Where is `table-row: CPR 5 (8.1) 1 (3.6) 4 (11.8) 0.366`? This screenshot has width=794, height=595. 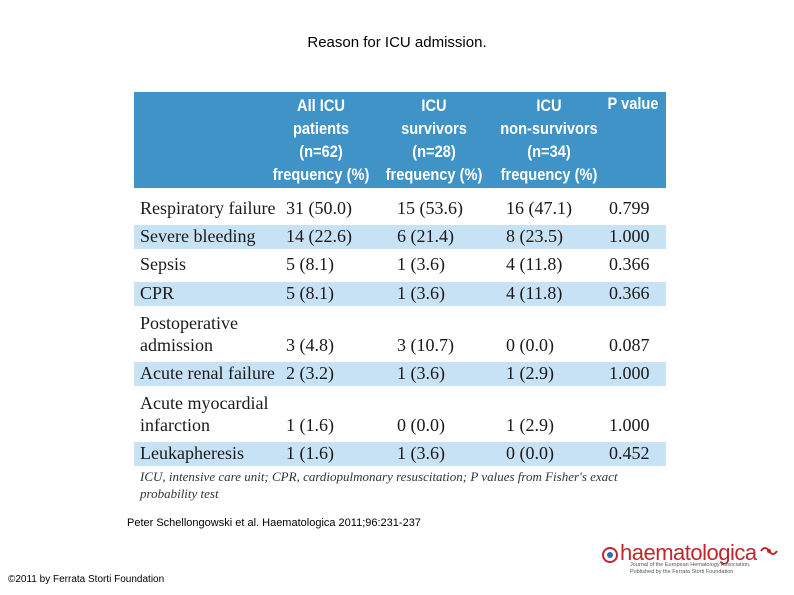 table-row: CPR 5 (8.1) 1 (3.6) 4 (11.8) 0.366 is located at coordinates (400, 294).